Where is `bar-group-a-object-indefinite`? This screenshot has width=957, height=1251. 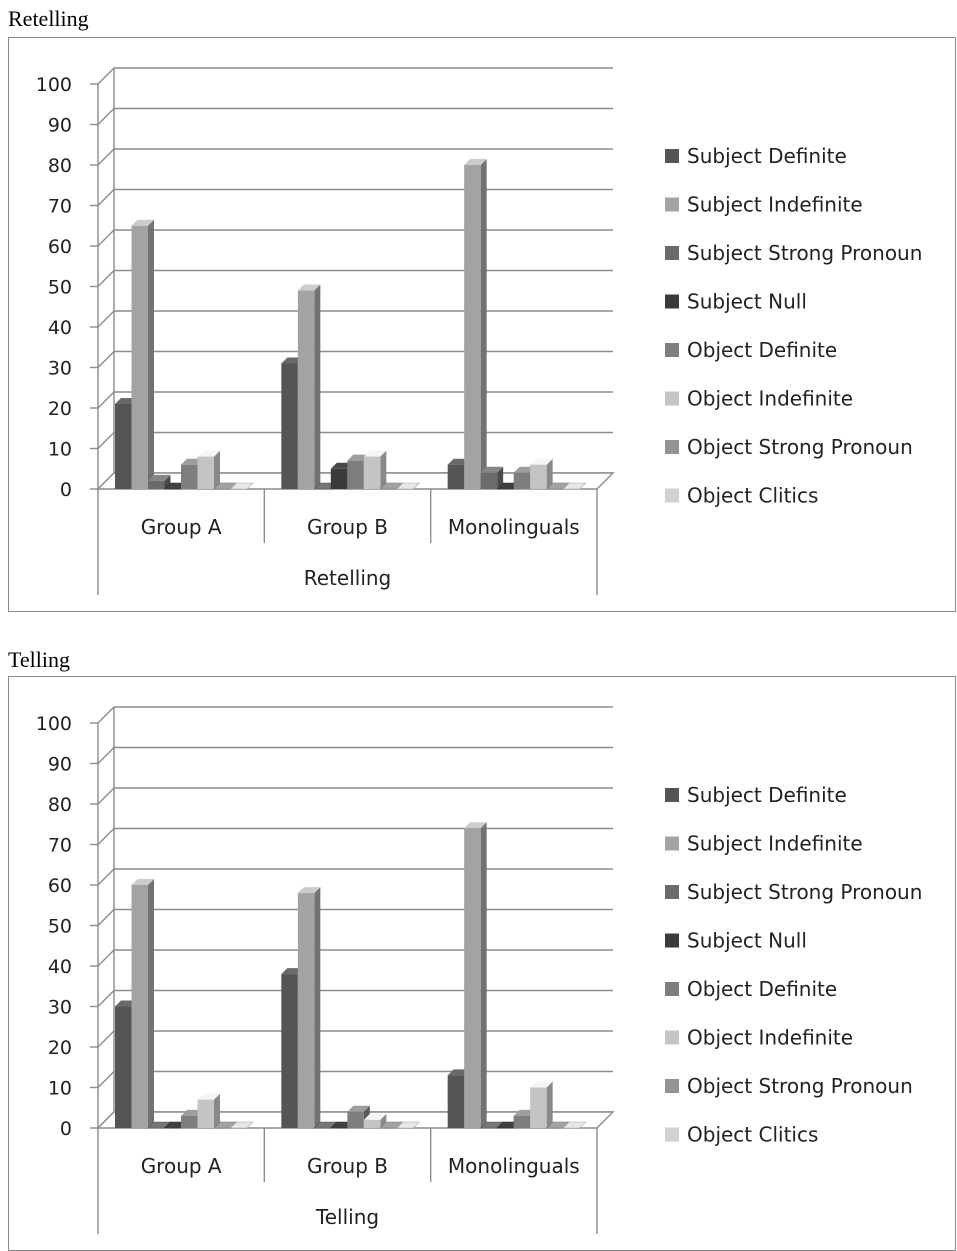
bar-group-a-object-indefinite is located at coordinates (208, 1110).